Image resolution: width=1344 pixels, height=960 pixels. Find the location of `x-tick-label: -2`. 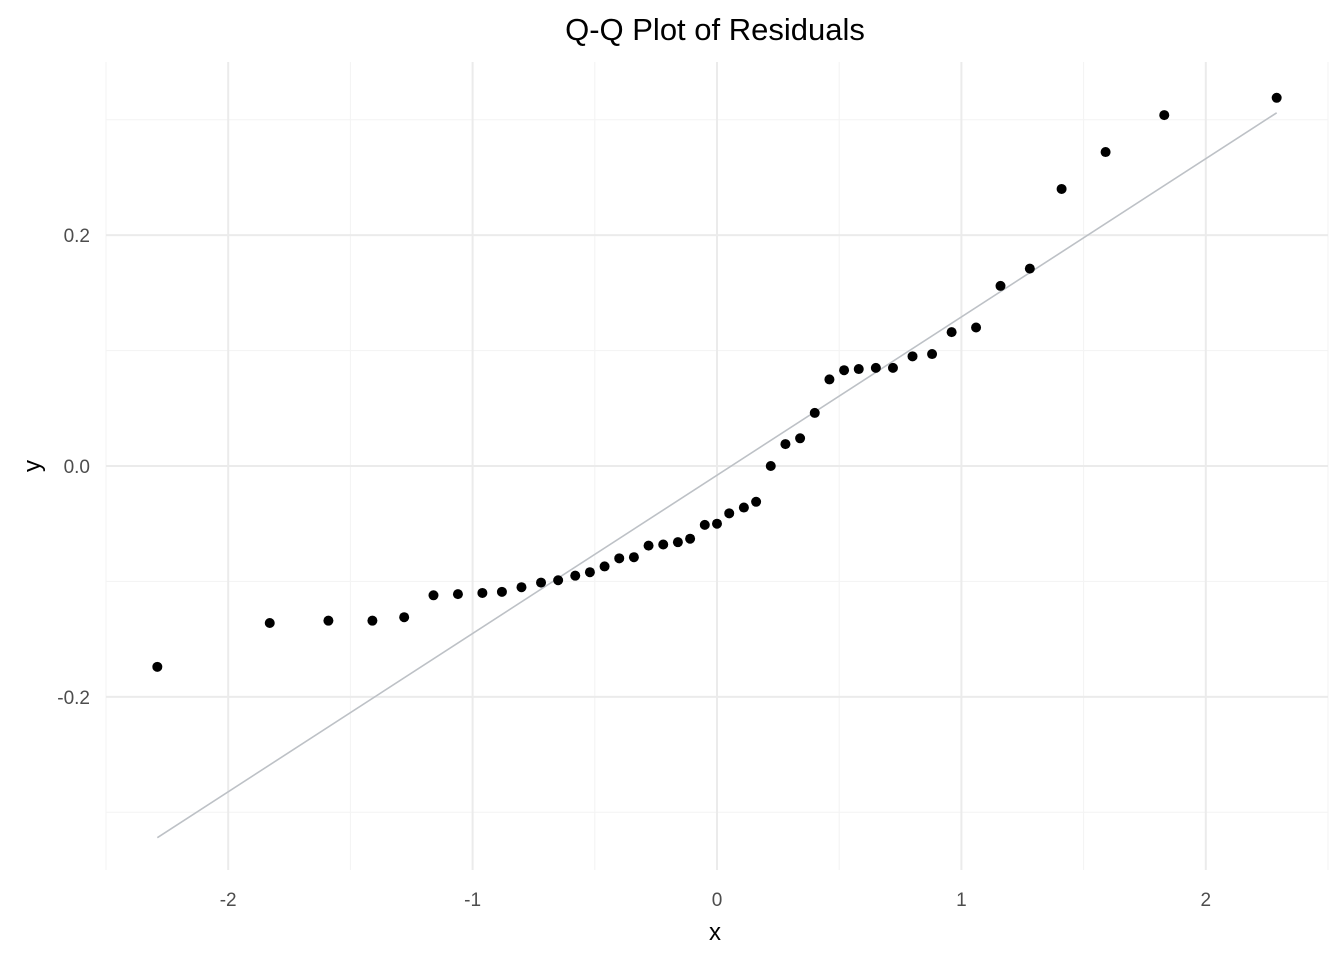

x-tick-label: -2 is located at coordinates (228, 900).